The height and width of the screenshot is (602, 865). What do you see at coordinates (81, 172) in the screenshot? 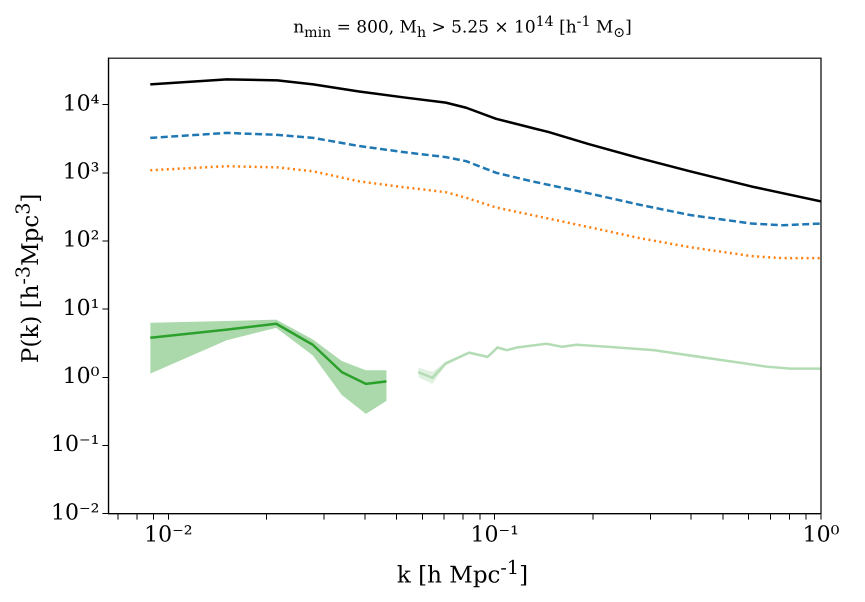
I see `y-tick-label: 10³` at bounding box center [81, 172].